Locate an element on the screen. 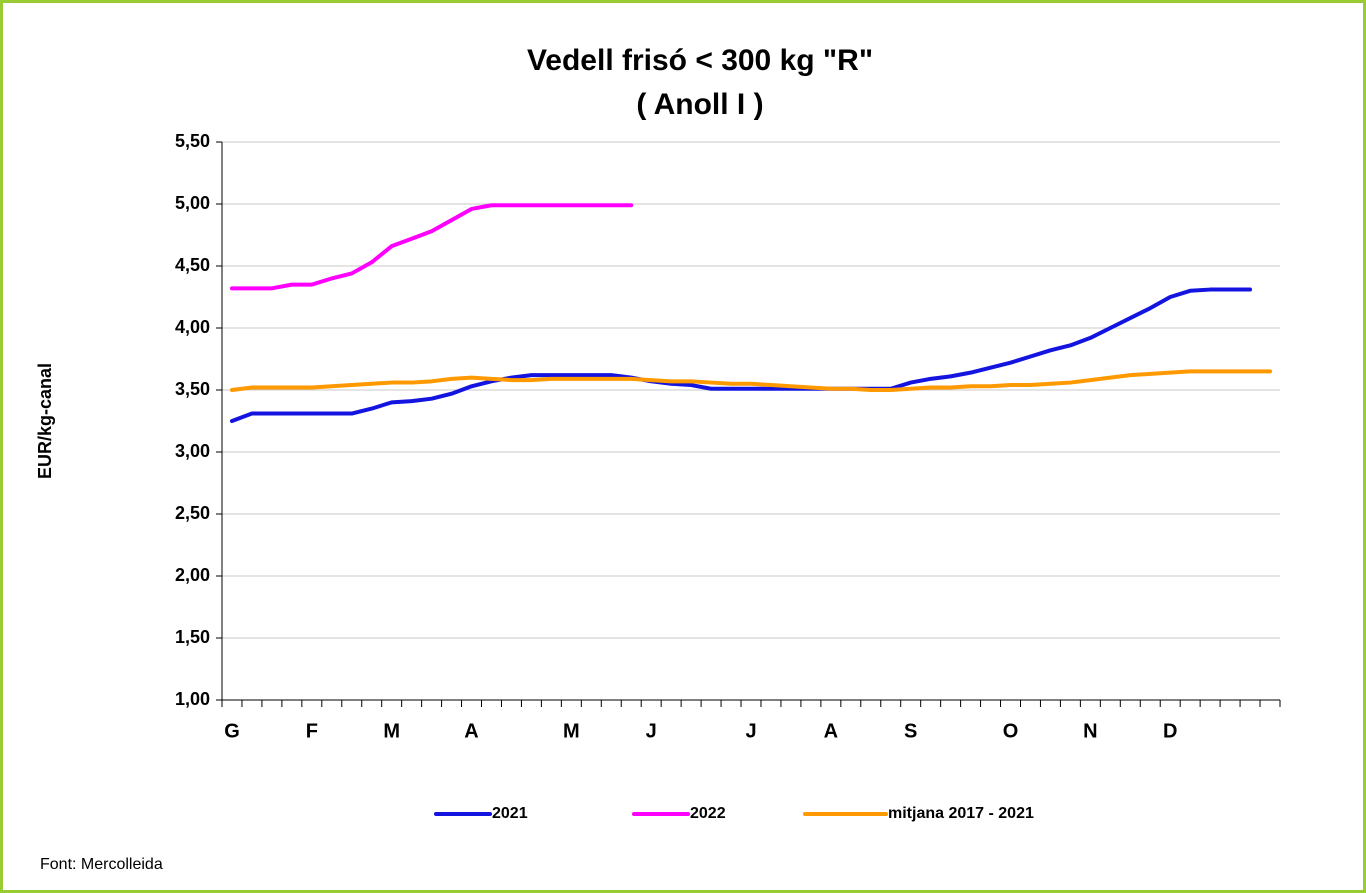  y-tick-label: 1,50 is located at coordinates (192, 637).